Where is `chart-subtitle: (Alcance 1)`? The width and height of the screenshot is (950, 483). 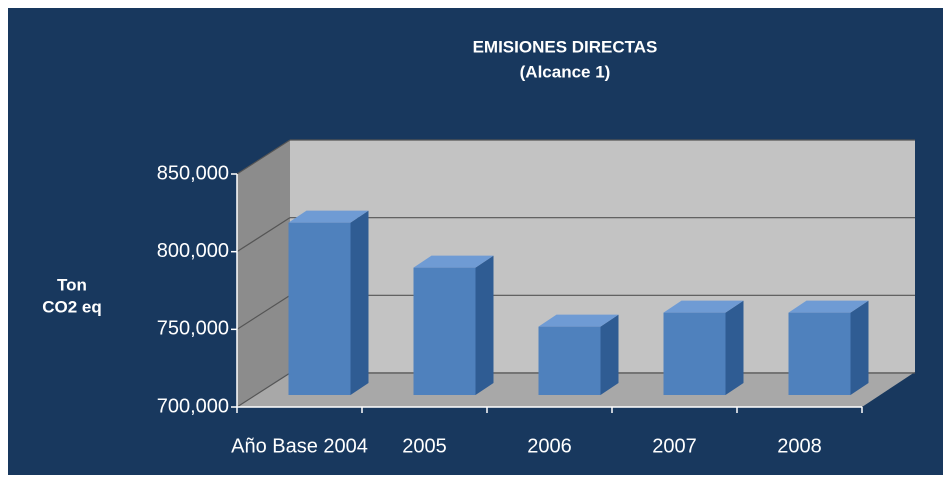 chart-subtitle: (Alcance 1) is located at coordinates (565, 71).